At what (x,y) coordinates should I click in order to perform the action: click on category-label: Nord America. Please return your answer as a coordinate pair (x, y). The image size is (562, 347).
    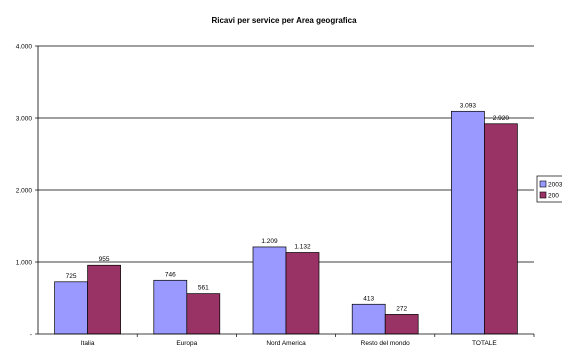
    Looking at the image, I should click on (286, 343).